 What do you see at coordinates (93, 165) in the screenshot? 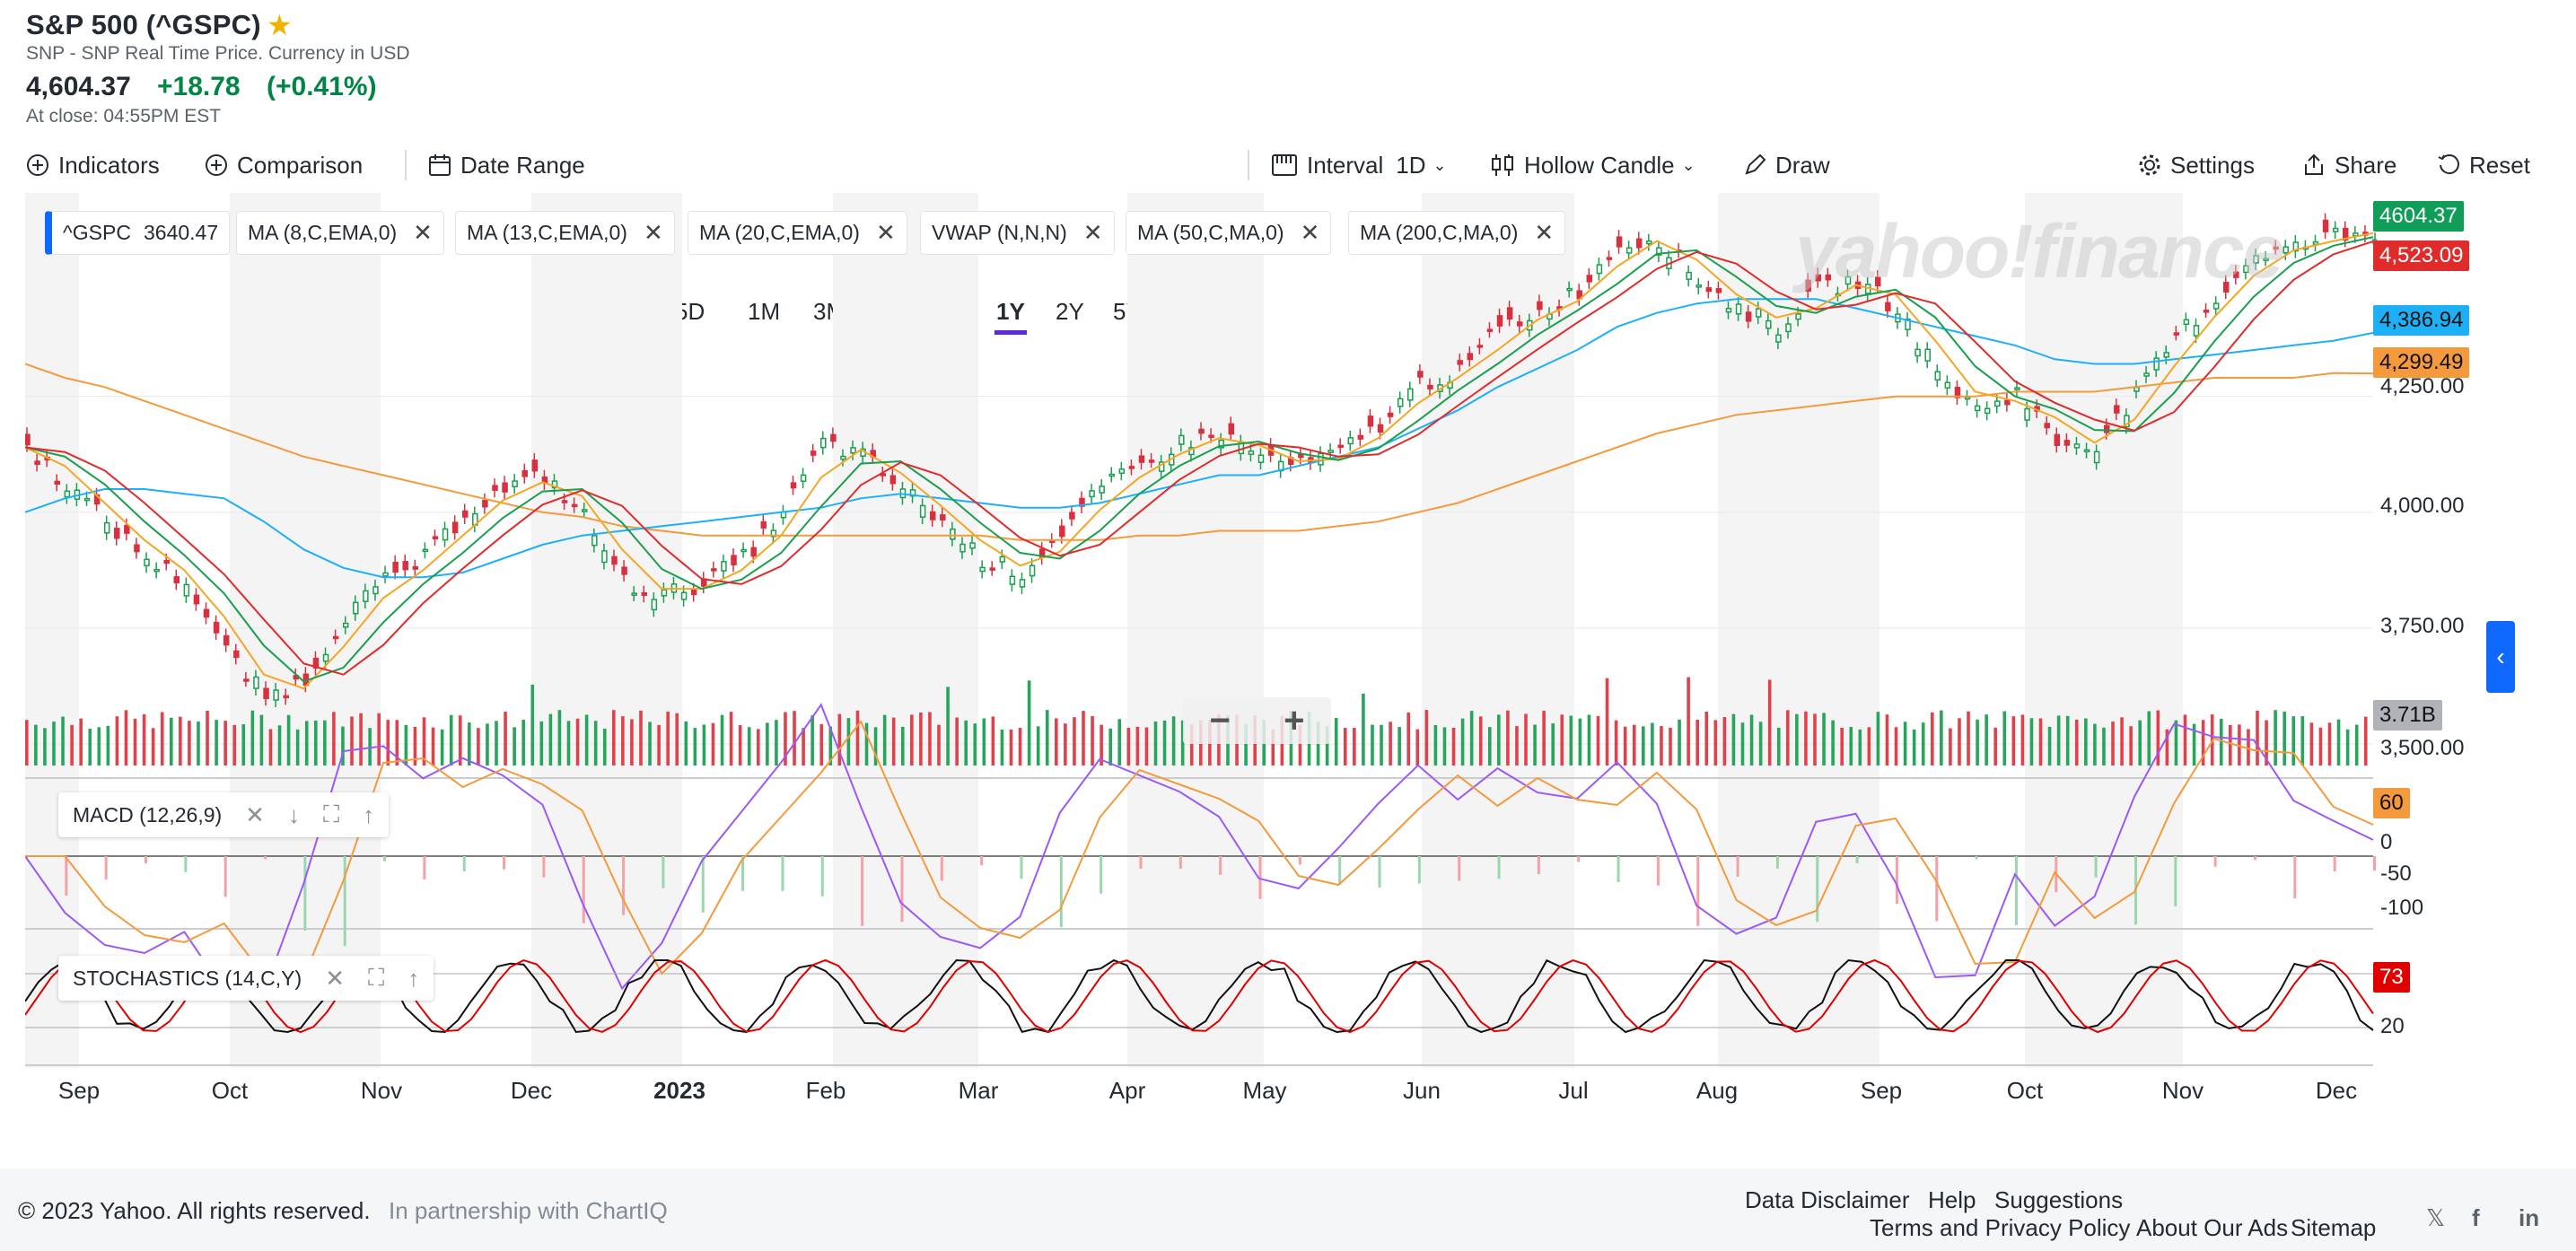
I see `indicators-button: Indicators` at bounding box center [93, 165].